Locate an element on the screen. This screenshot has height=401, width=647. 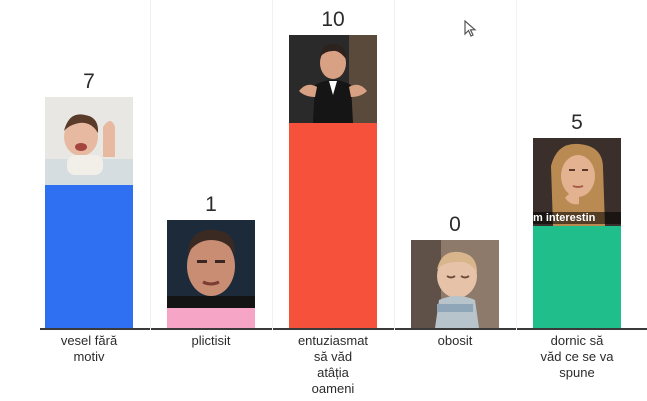
excited-host-photo is located at coordinates (333, 79).